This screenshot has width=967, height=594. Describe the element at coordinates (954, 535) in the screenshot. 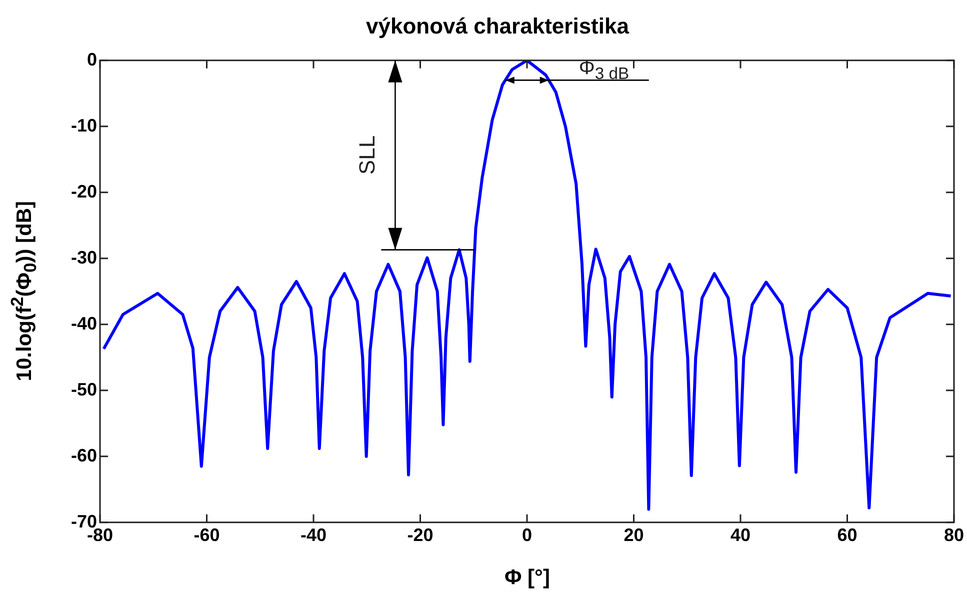

I see `x-tick-label: 80` at that location.